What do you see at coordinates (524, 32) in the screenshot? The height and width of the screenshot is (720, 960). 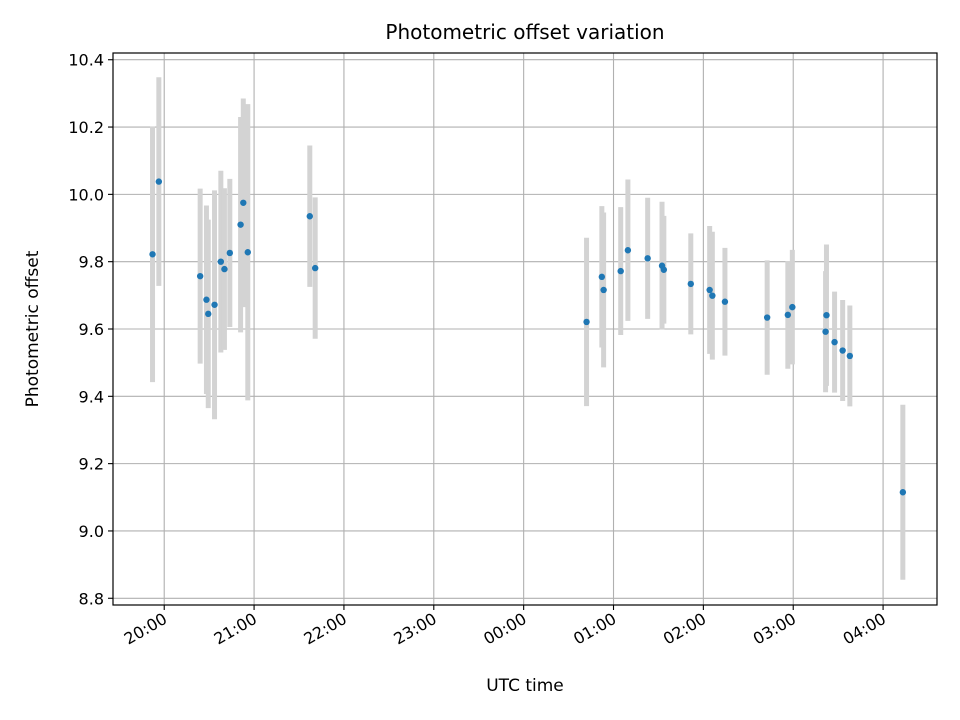 I see `chart-title: Photometric offset variation` at bounding box center [524, 32].